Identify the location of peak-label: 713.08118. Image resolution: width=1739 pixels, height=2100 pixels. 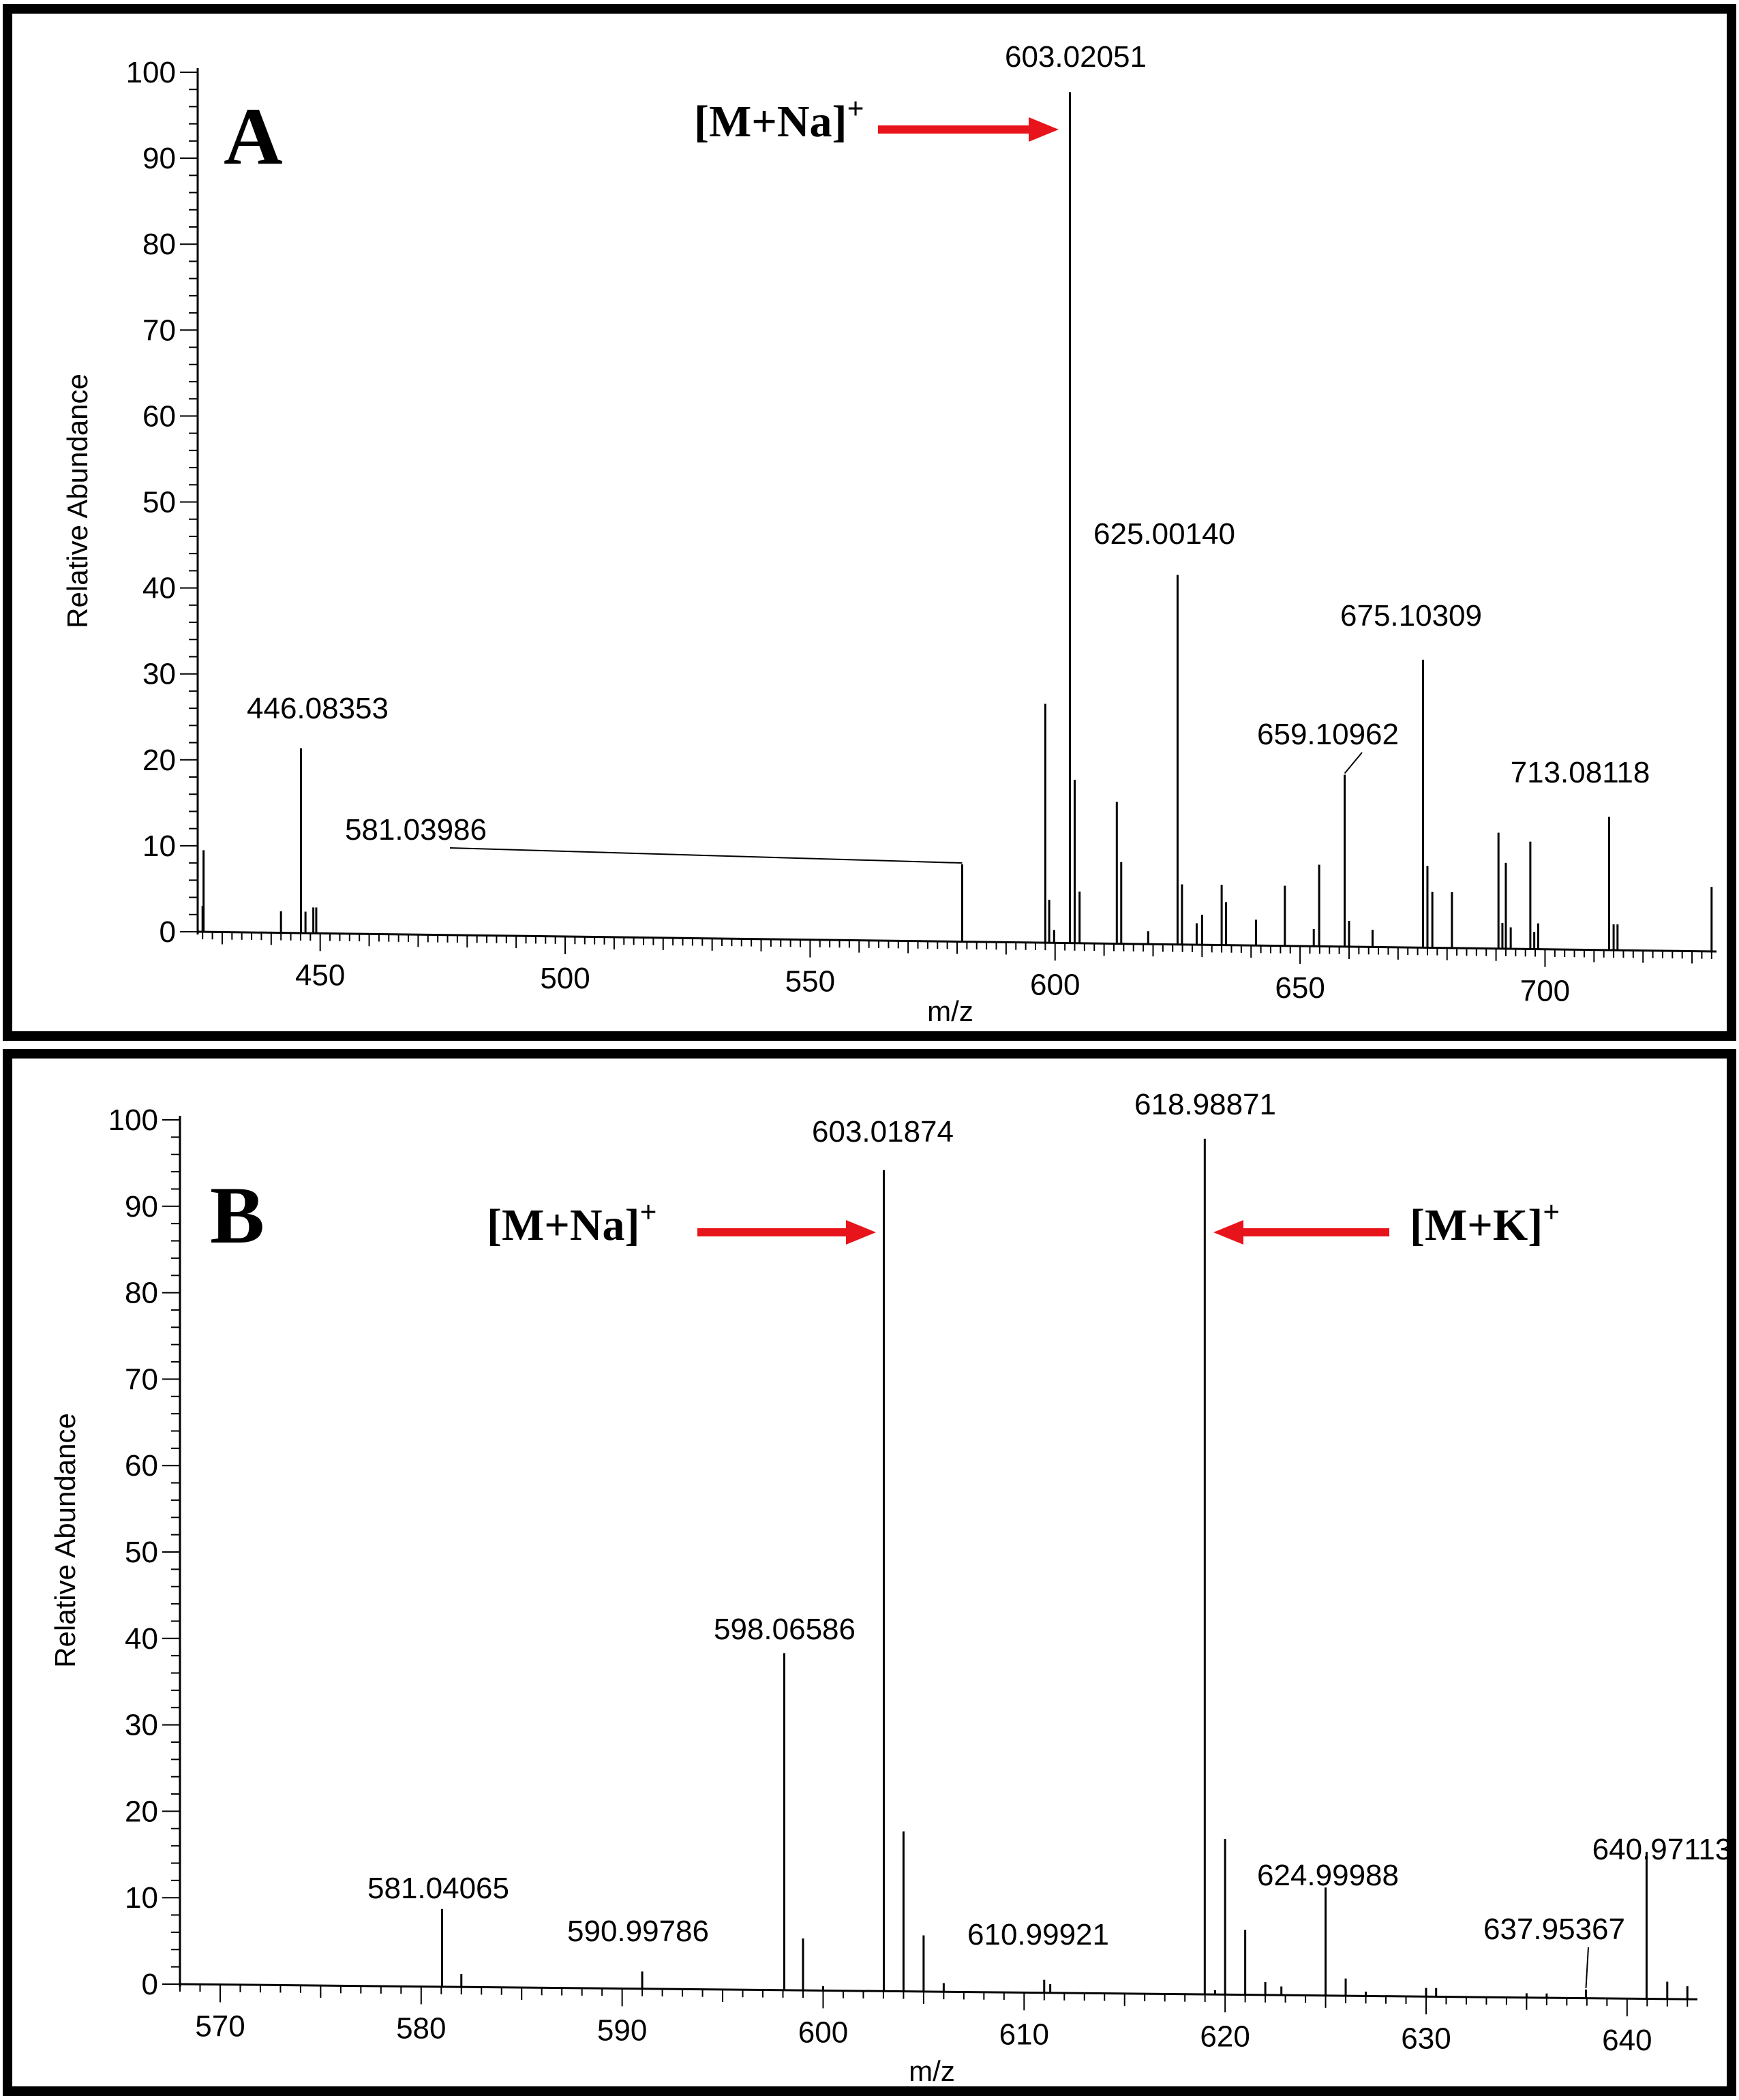
(1580, 772).